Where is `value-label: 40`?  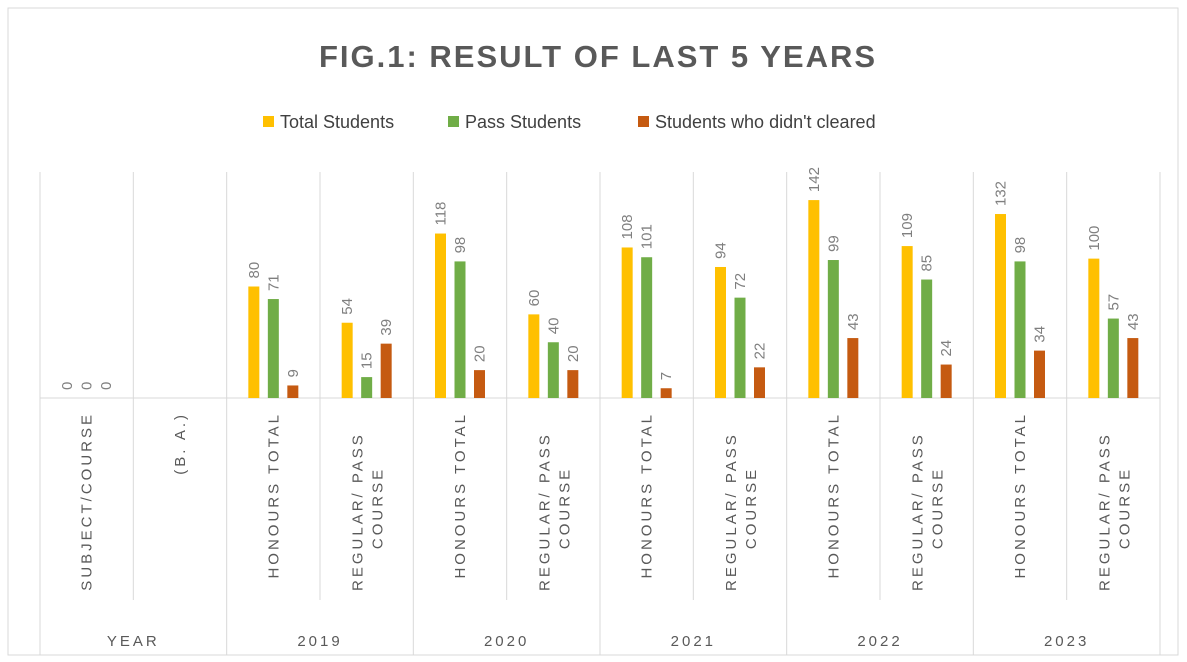 value-label: 40 is located at coordinates (553, 326).